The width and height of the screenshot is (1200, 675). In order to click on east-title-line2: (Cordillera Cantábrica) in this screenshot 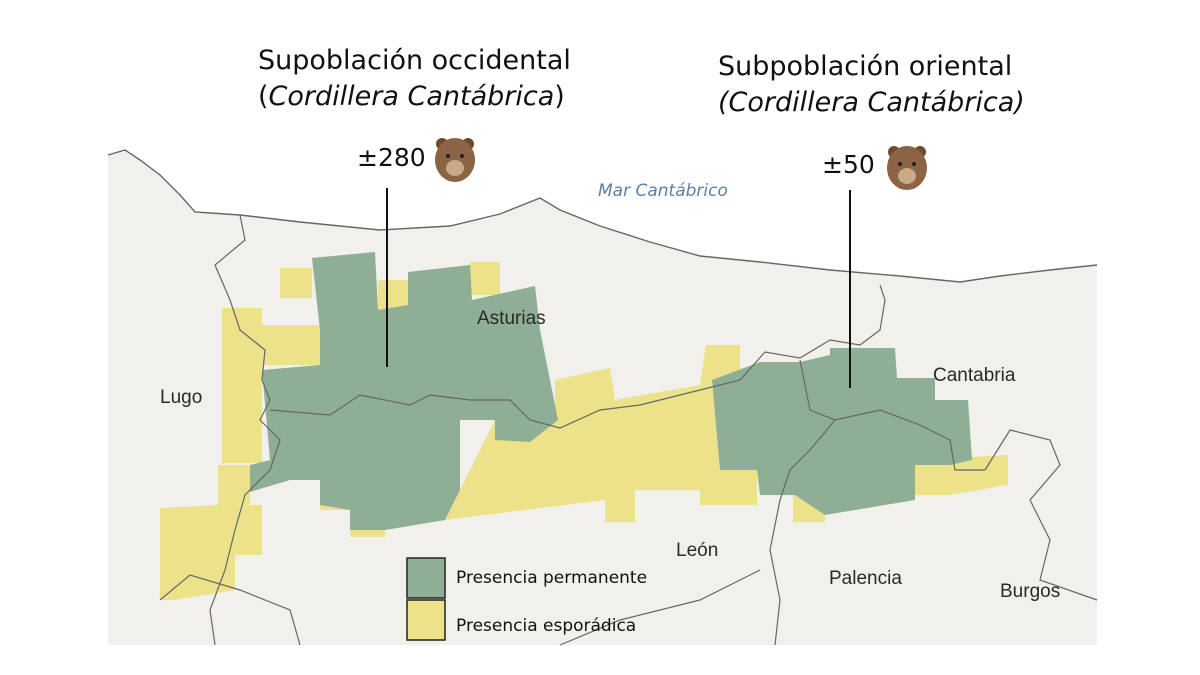, I will do `click(871, 102)`.